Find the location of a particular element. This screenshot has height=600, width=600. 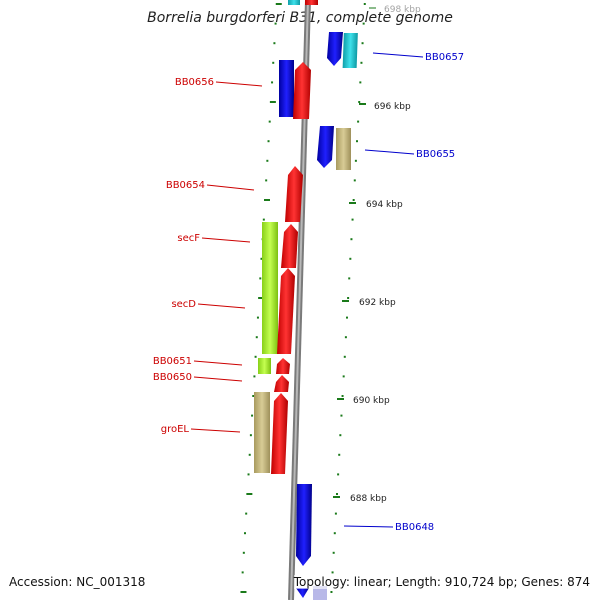

accession-text: Accession: NC_001318 is located at coordinates (77, 582).